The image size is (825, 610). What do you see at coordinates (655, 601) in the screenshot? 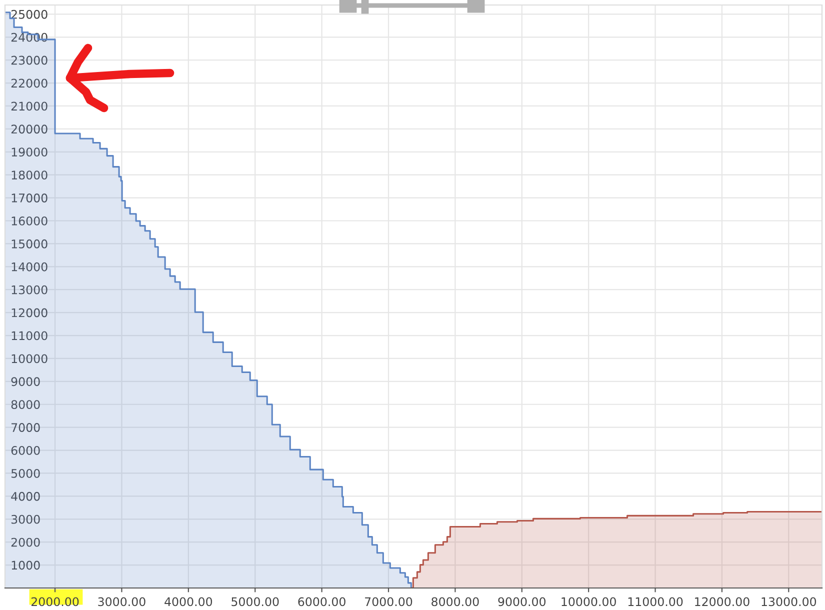
I see `x-tick-label: 11000.00` at bounding box center [655, 601].